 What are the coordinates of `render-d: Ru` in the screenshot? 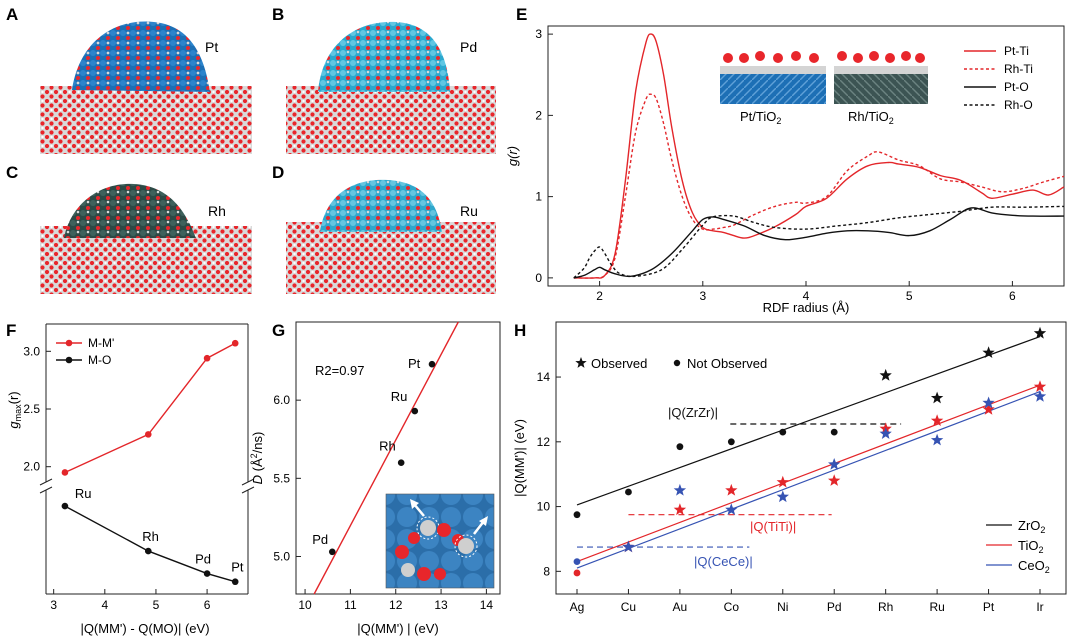 It's located at (391, 236).